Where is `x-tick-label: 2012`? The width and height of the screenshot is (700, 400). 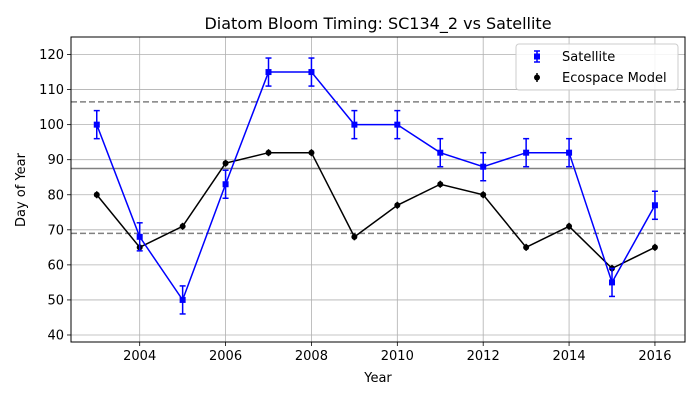 x-tick-label: 2012 is located at coordinates (483, 356).